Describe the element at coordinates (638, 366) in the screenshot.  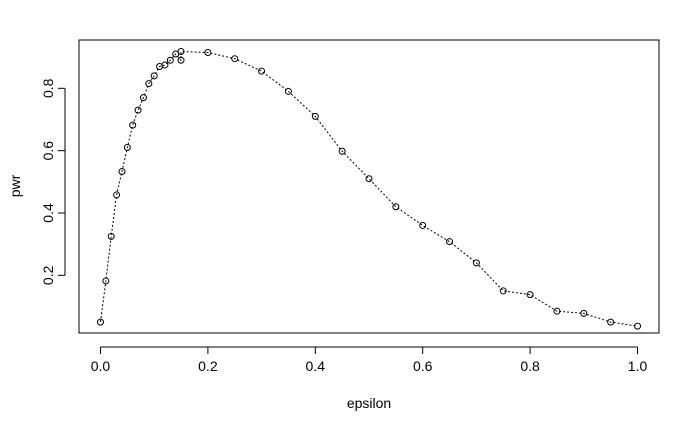
I see `x-tick-label: 1.0` at that location.